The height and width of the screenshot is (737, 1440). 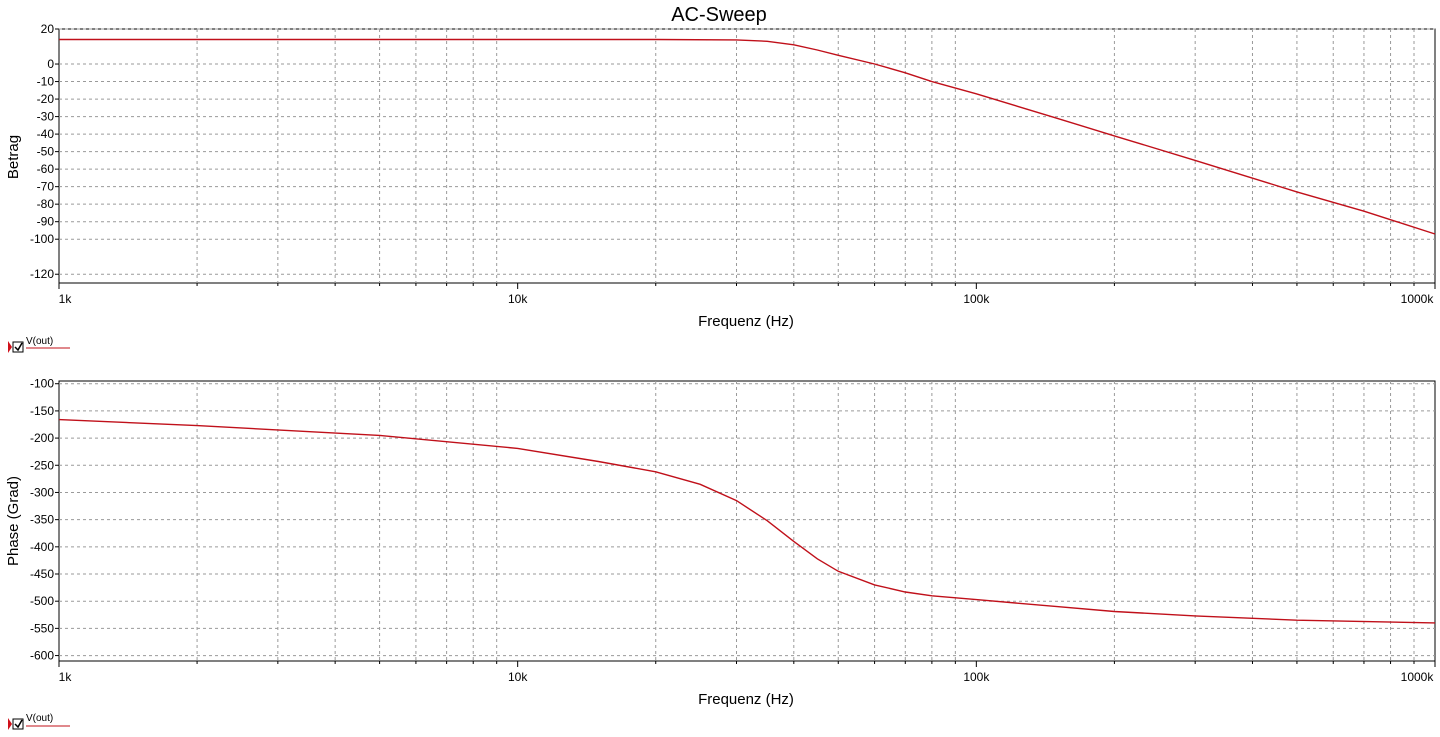 I want to click on y-tick-label: -50, so click(x=46, y=152).